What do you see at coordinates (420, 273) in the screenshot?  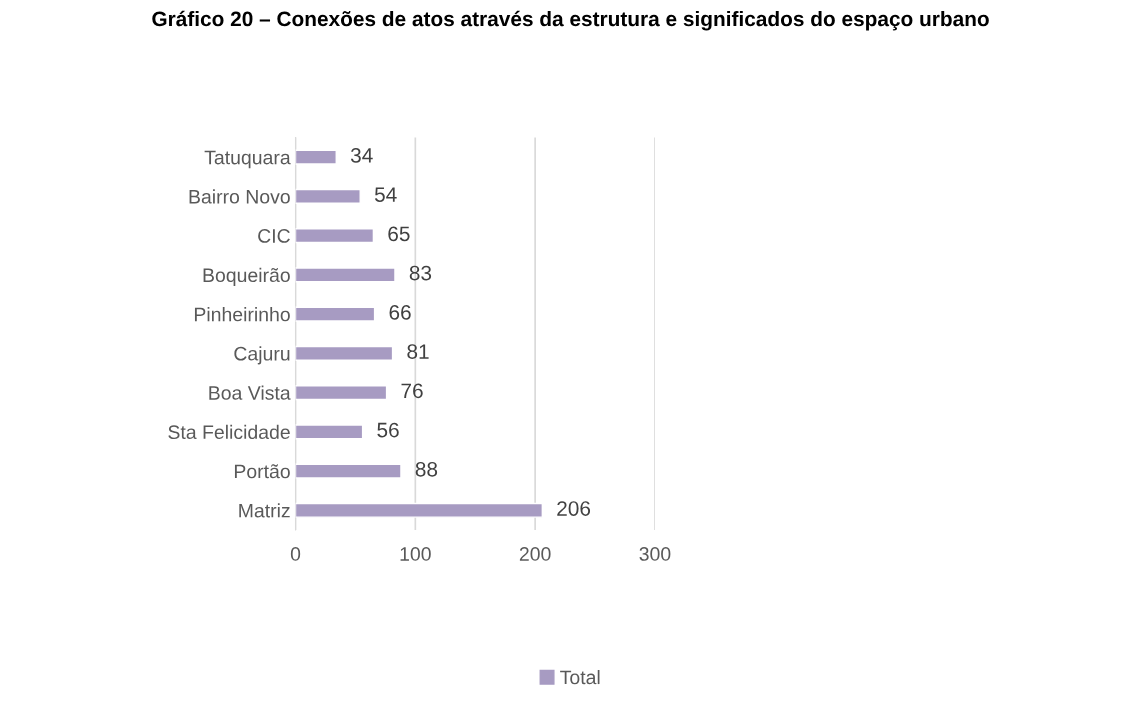 I see `data-label: 83` at bounding box center [420, 273].